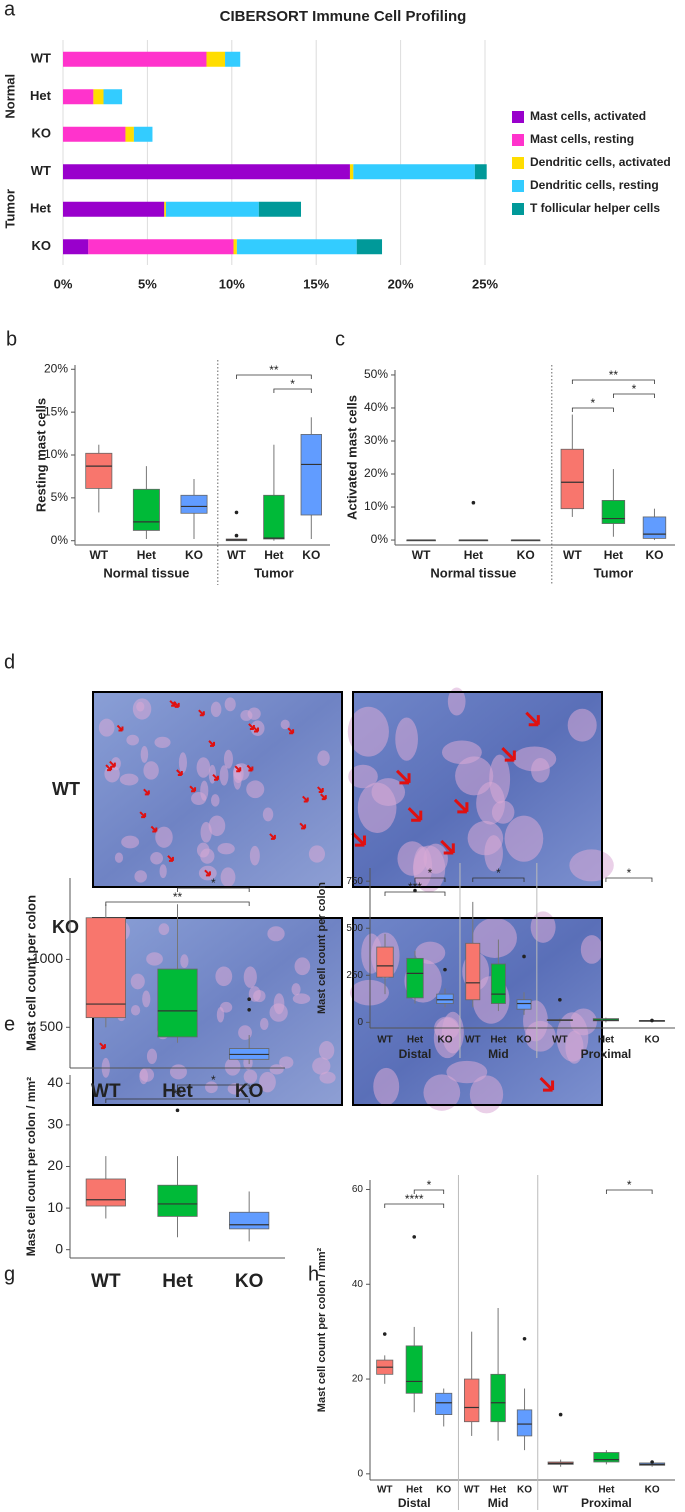 Image resolution: width=685 pixels, height=1512 pixels. What do you see at coordinates (595, 208) in the screenshot?
I see `legend-label: T follicular helper cells` at bounding box center [595, 208].